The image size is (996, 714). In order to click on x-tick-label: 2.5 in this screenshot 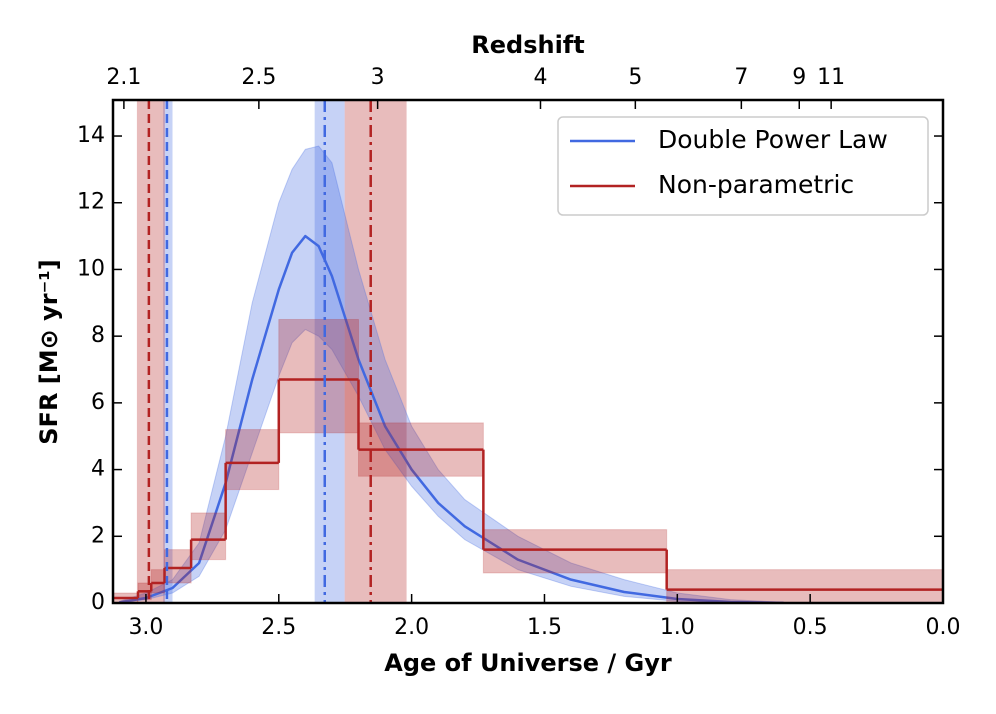, I will do `click(278, 627)`.